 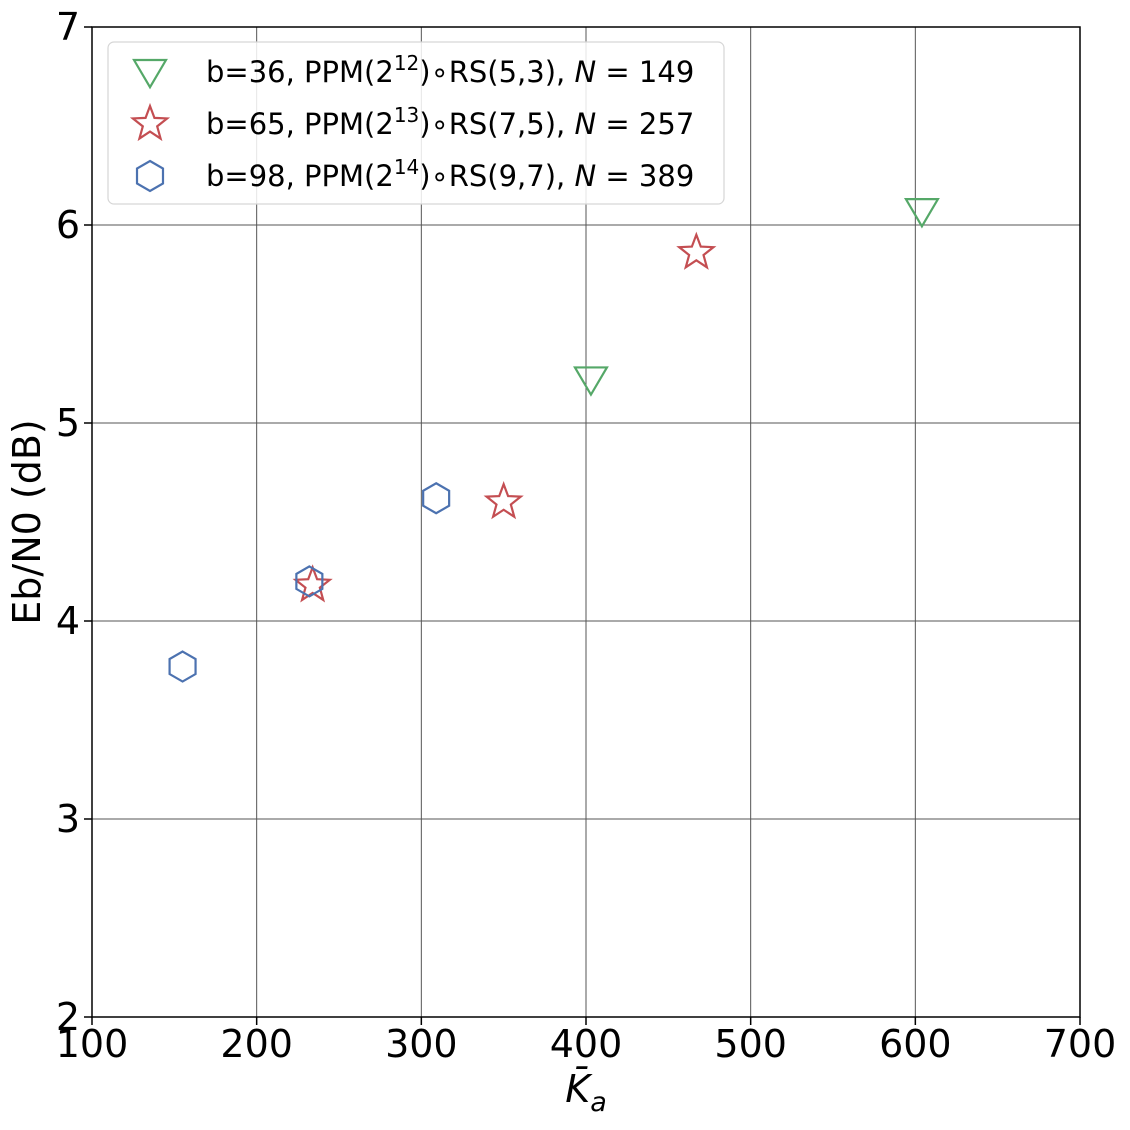 I want to click on legend-label-3: b=98, PPM(214)∘RS(9,7), N = 389, so click(x=450, y=174).